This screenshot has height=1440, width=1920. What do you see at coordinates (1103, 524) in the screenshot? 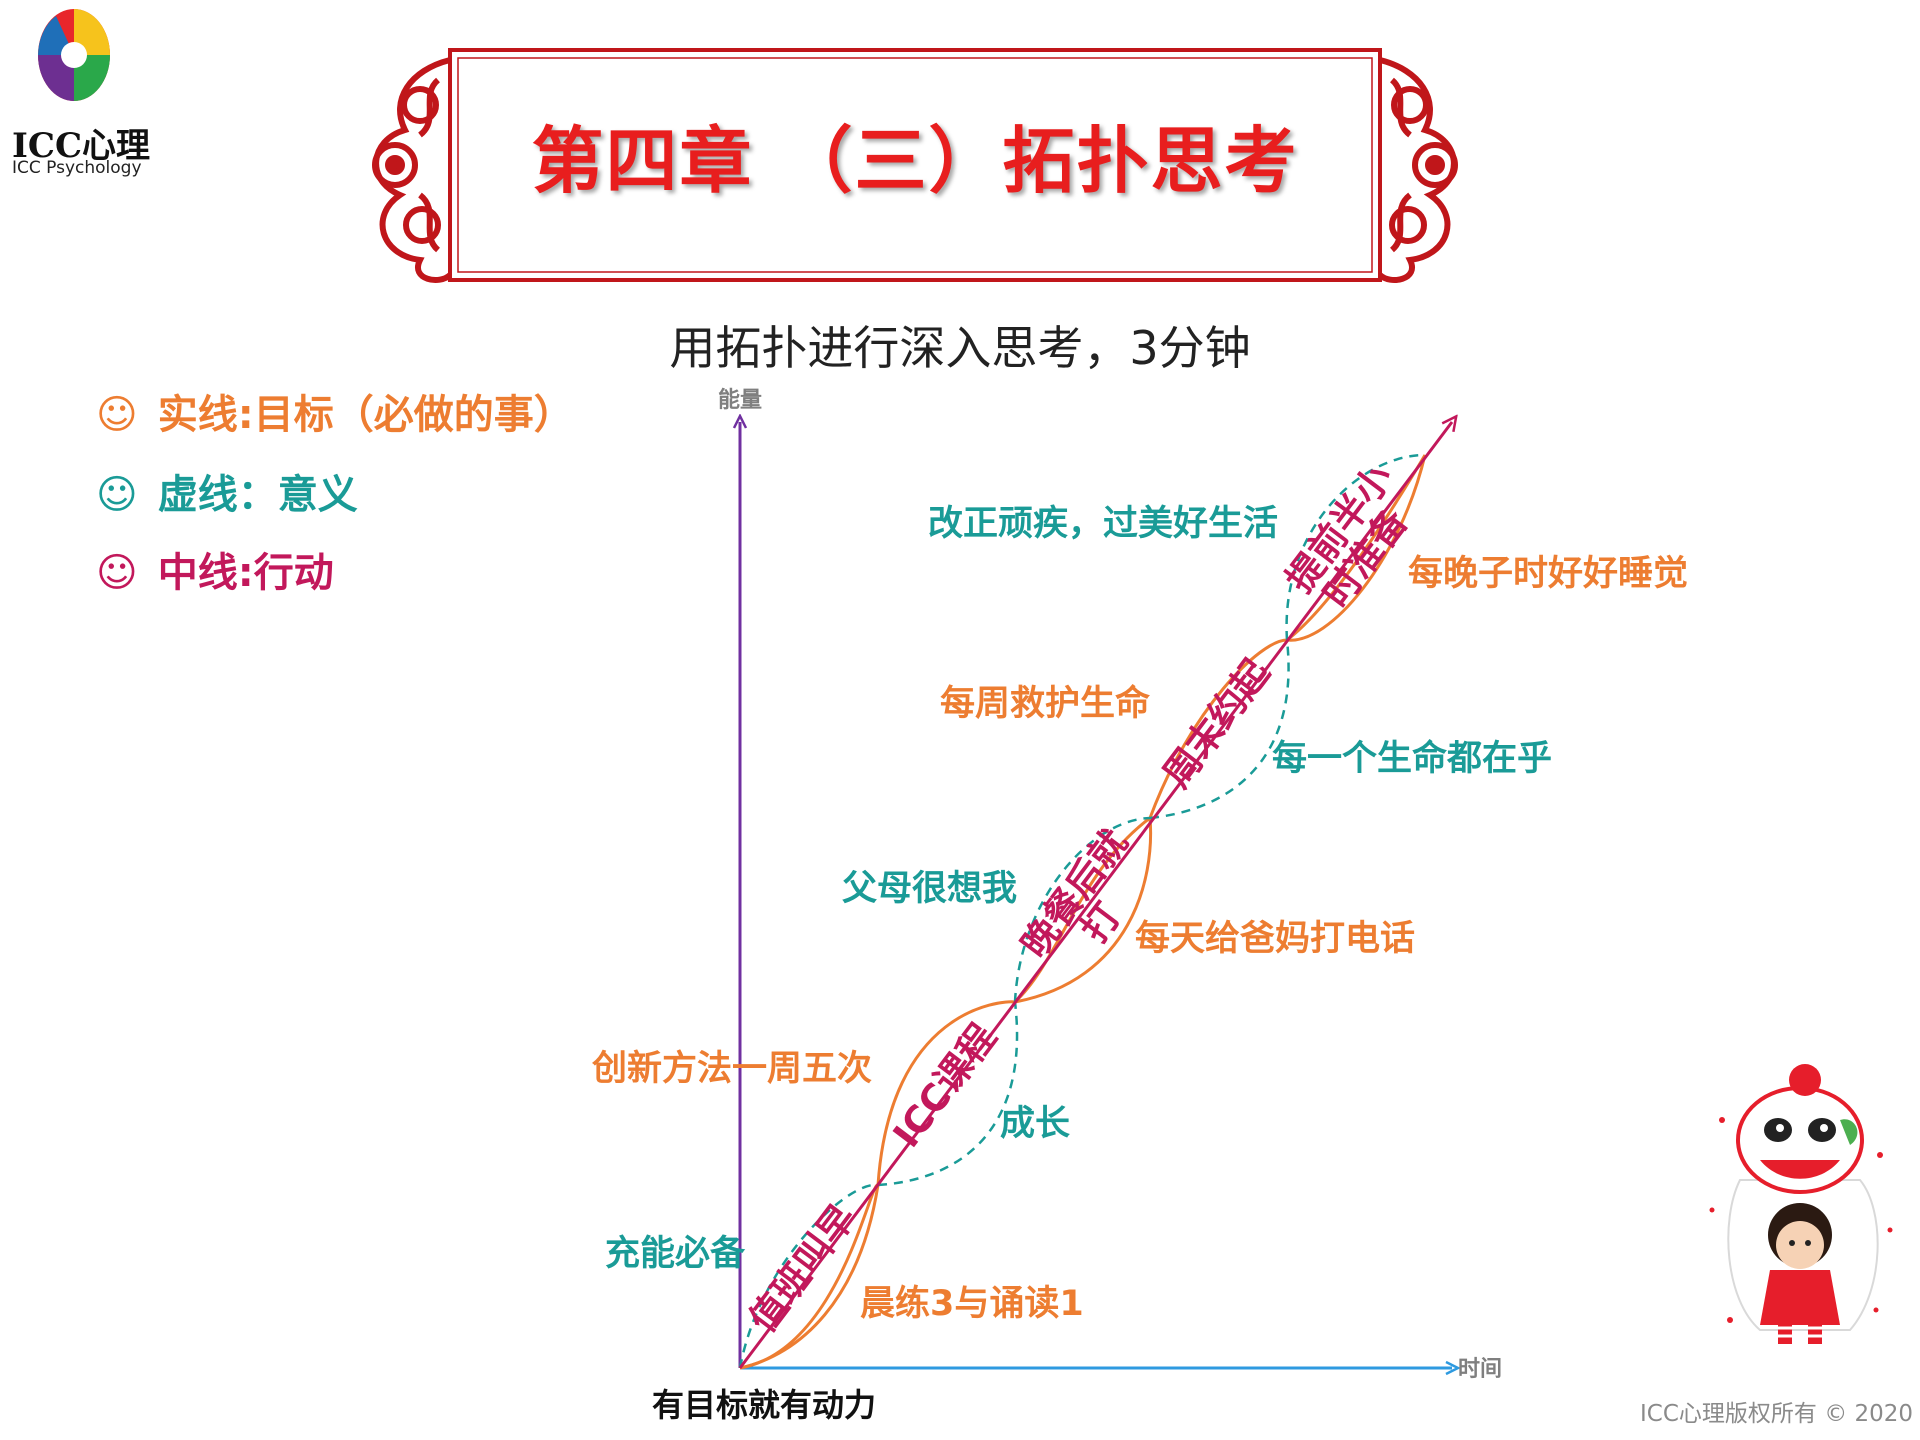
I see `meaning-label: 改正顽疾，过美好生活` at bounding box center [1103, 524].